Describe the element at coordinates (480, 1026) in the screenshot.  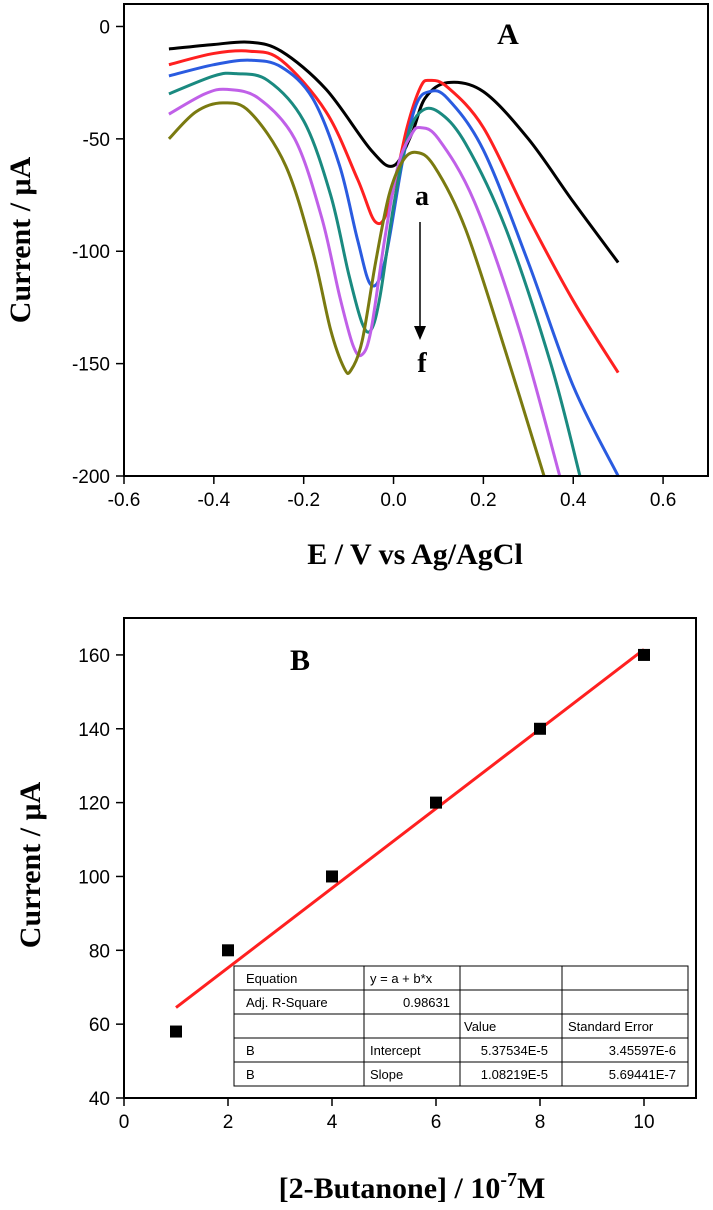
I see `fit-table-cell: Value` at that location.